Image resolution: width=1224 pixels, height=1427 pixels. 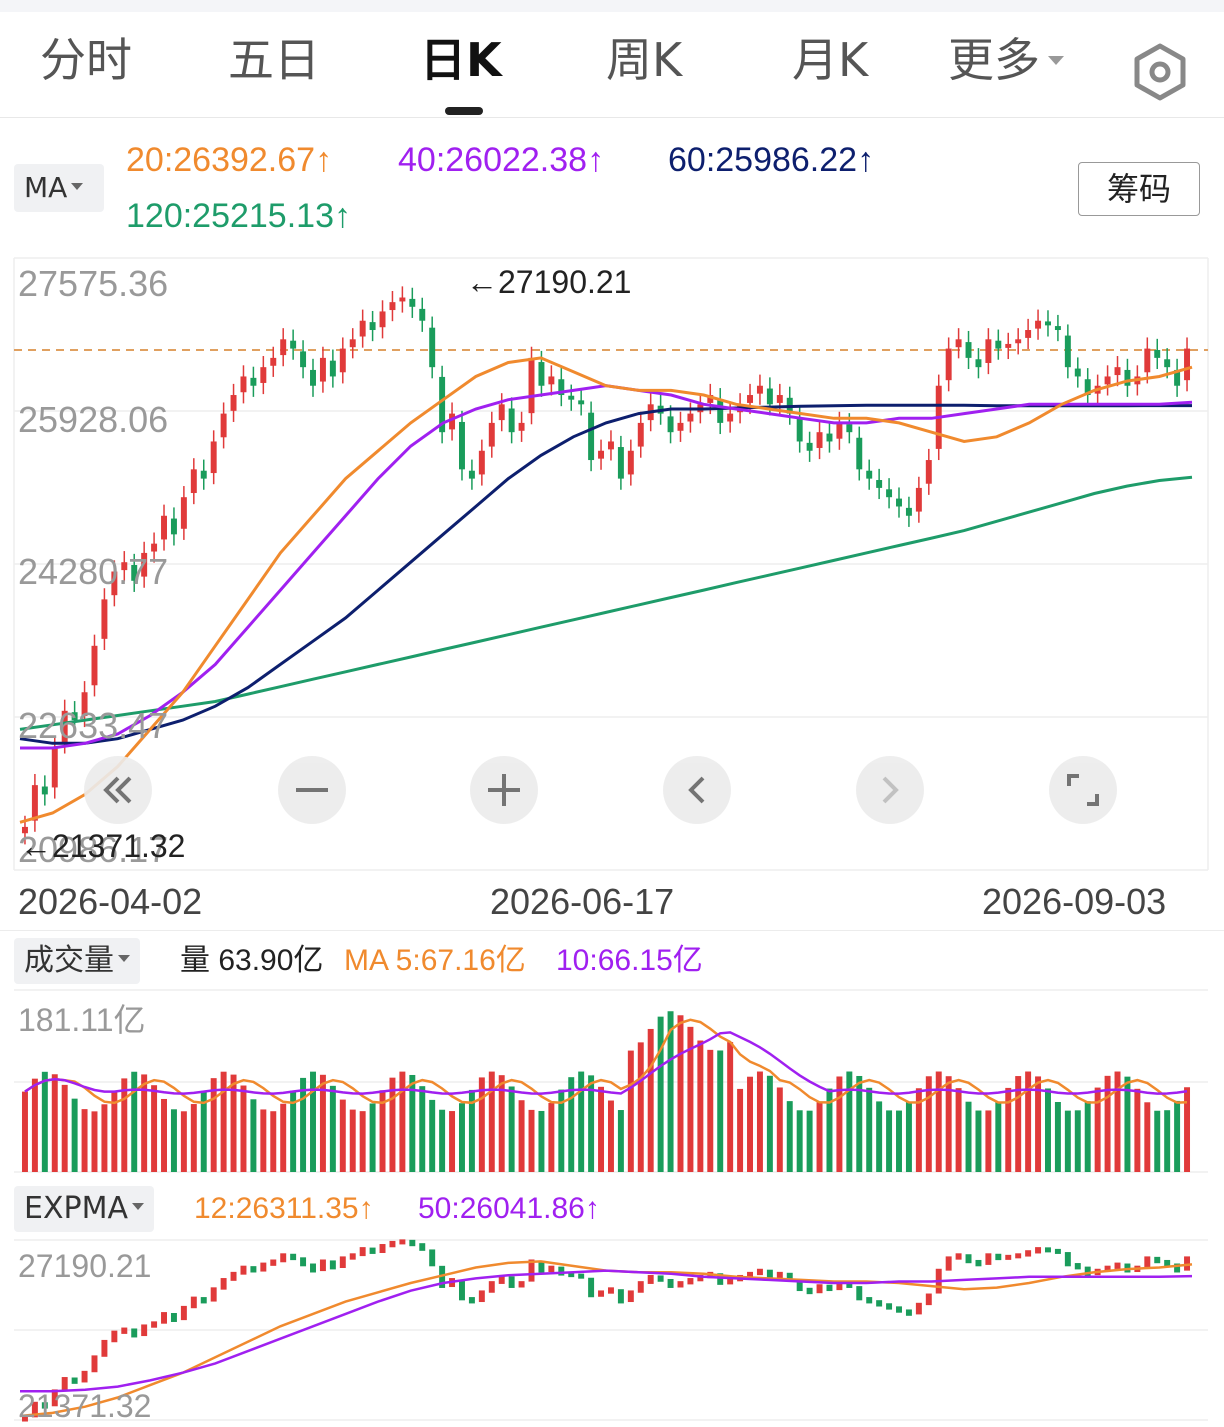 I want to click on ma60-value: 60:25986.22↑, so click(x=771, y=160).